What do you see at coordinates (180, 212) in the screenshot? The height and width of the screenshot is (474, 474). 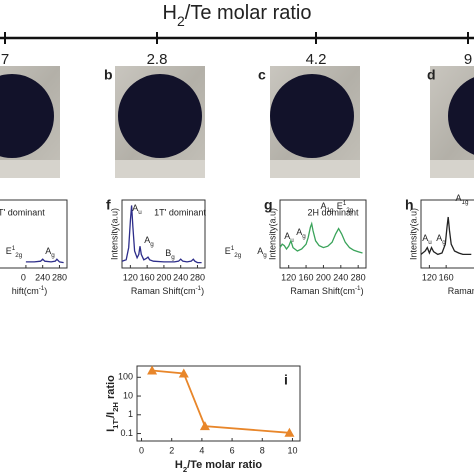 I see `phase-label: 1T' dominant` at bounding box center [180, 212].